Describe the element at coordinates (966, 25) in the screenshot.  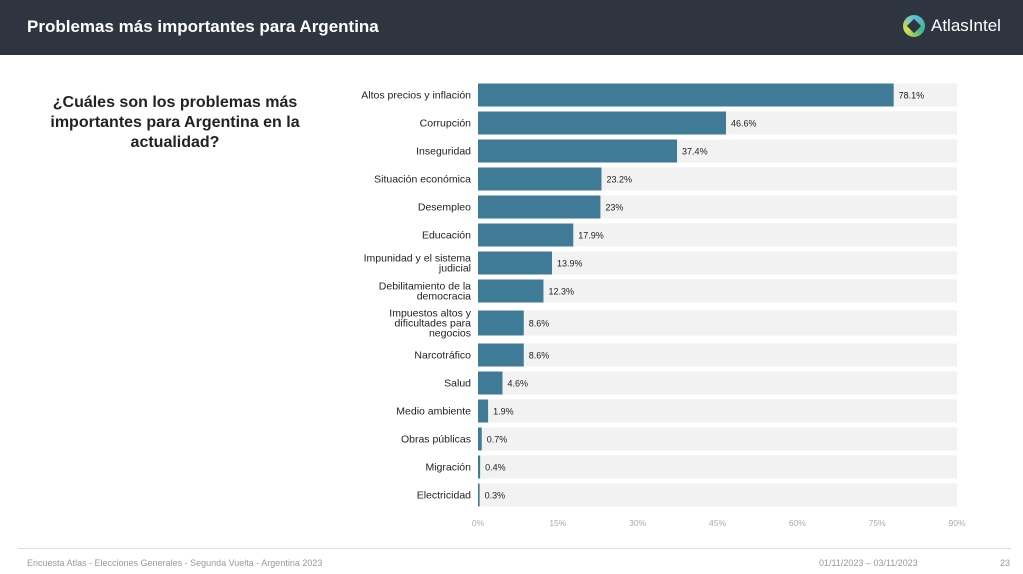
I see `logo-text: AtlasIntel` at that location.